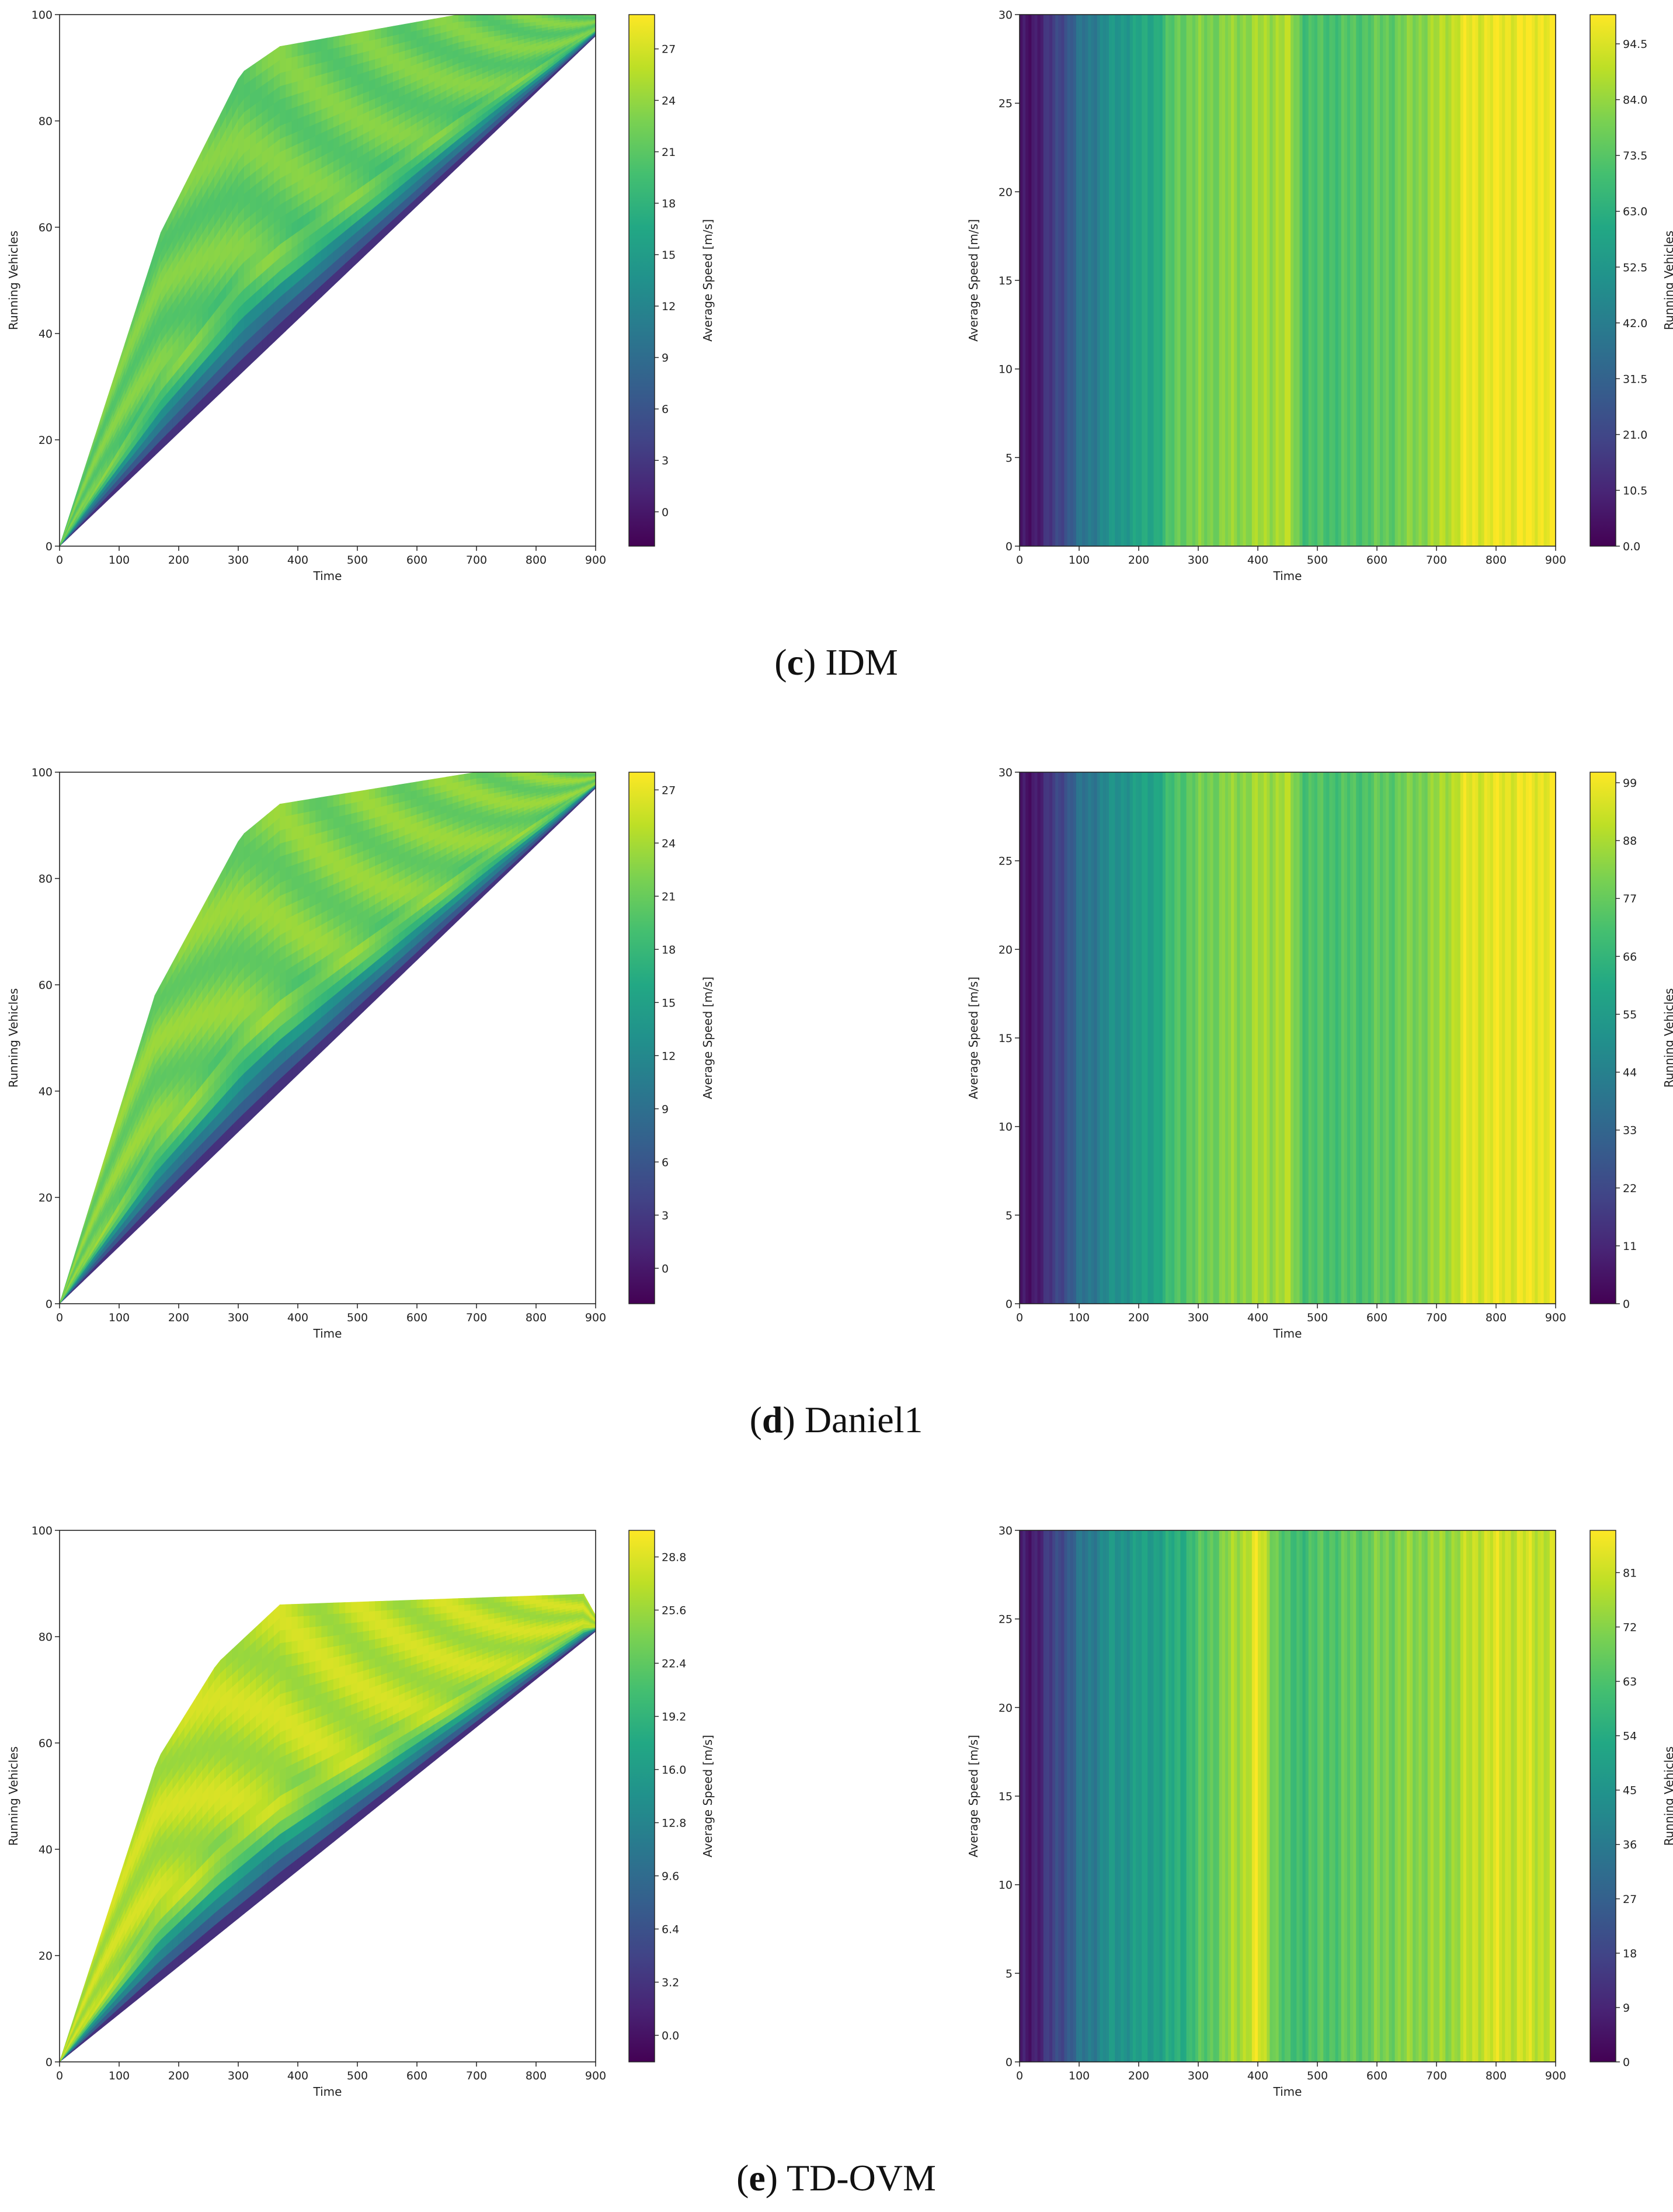  Describe the element at coordinates (1006, 861) in the screenshot. I see `y-tick-label: 25` at that location.